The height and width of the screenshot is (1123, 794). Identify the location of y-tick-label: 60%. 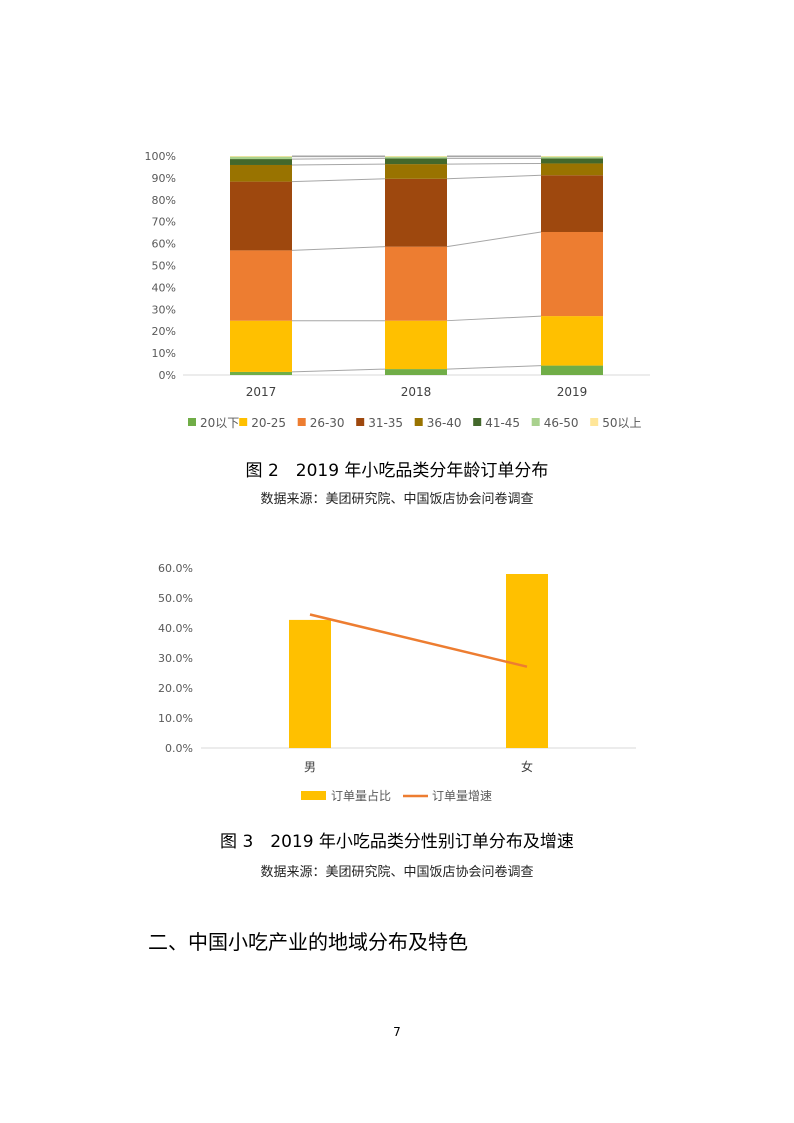
(164, 244).